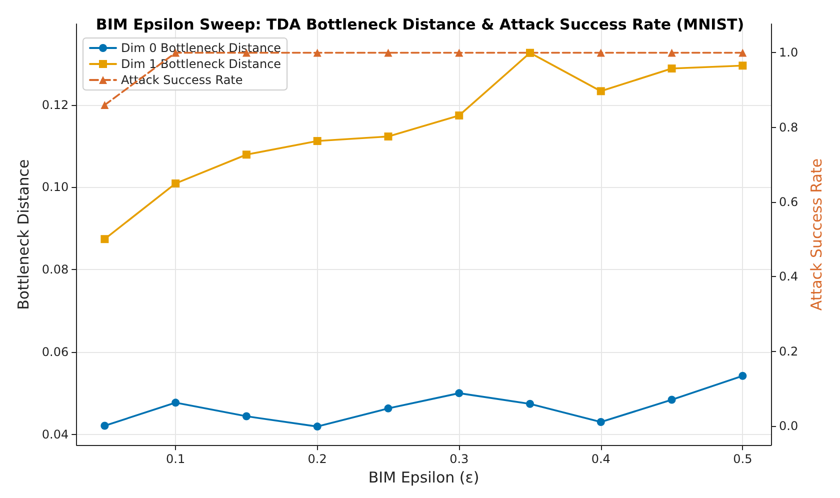  I want to click on y2-tick-label: 0.2, so click(788, 351).